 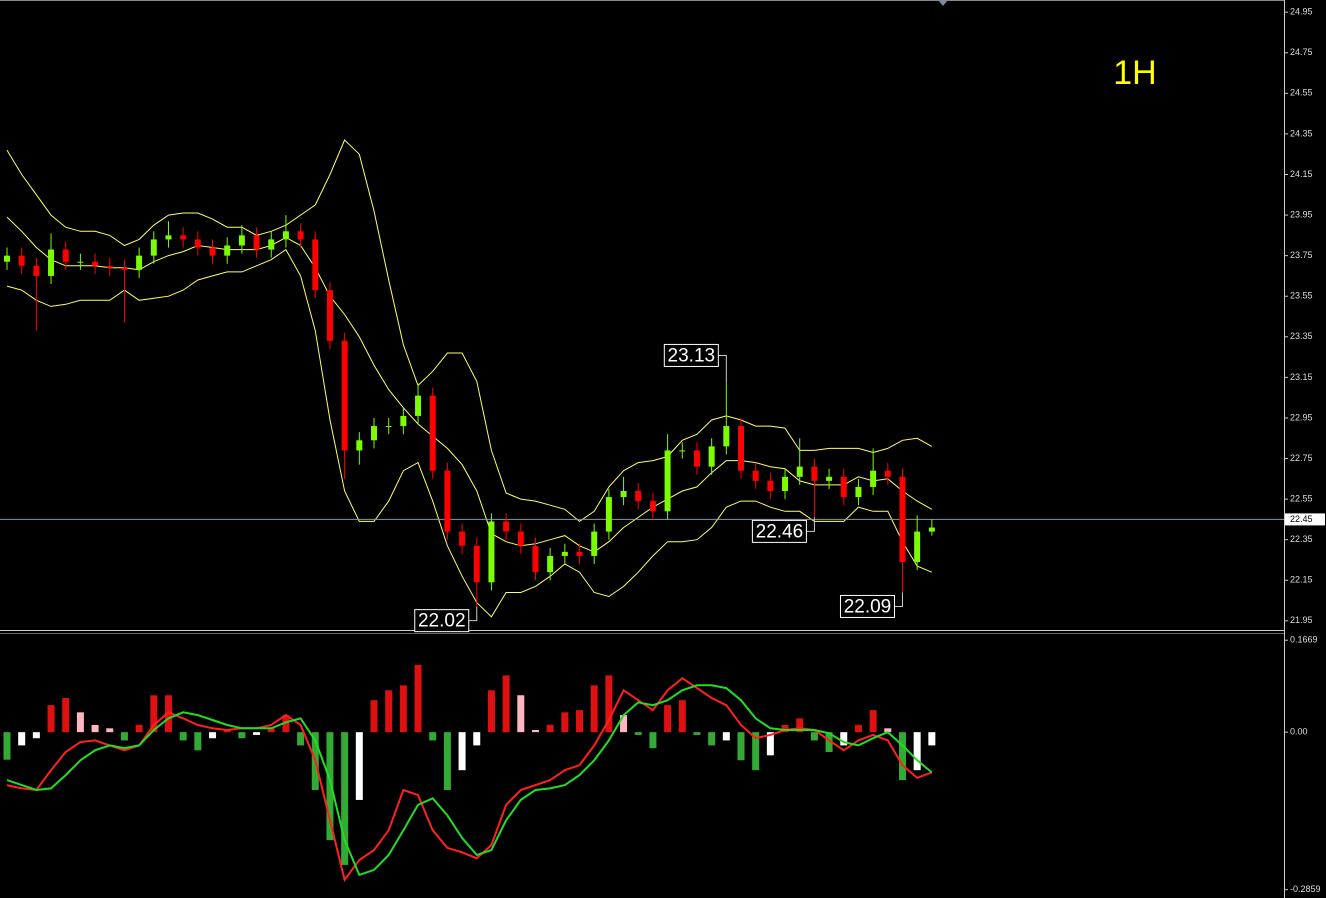 I want to click on y-tick-label: 0.00, so click(x=1299, y=732).